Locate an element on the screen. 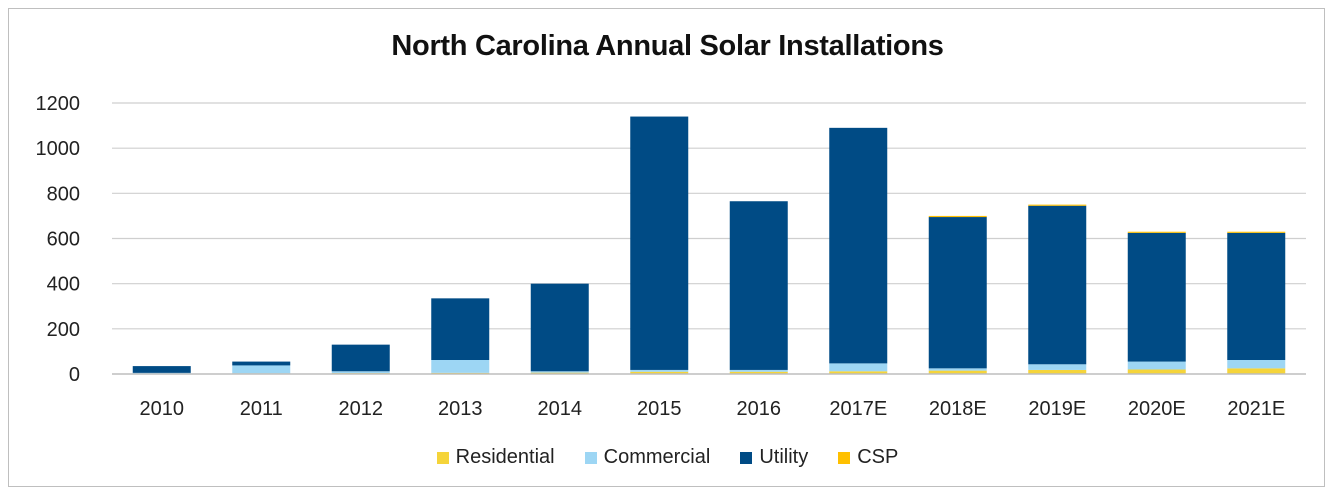 This screenshot has width=1335, height=497. y-tick-label: 1200 is located at coordinates (58, 104).